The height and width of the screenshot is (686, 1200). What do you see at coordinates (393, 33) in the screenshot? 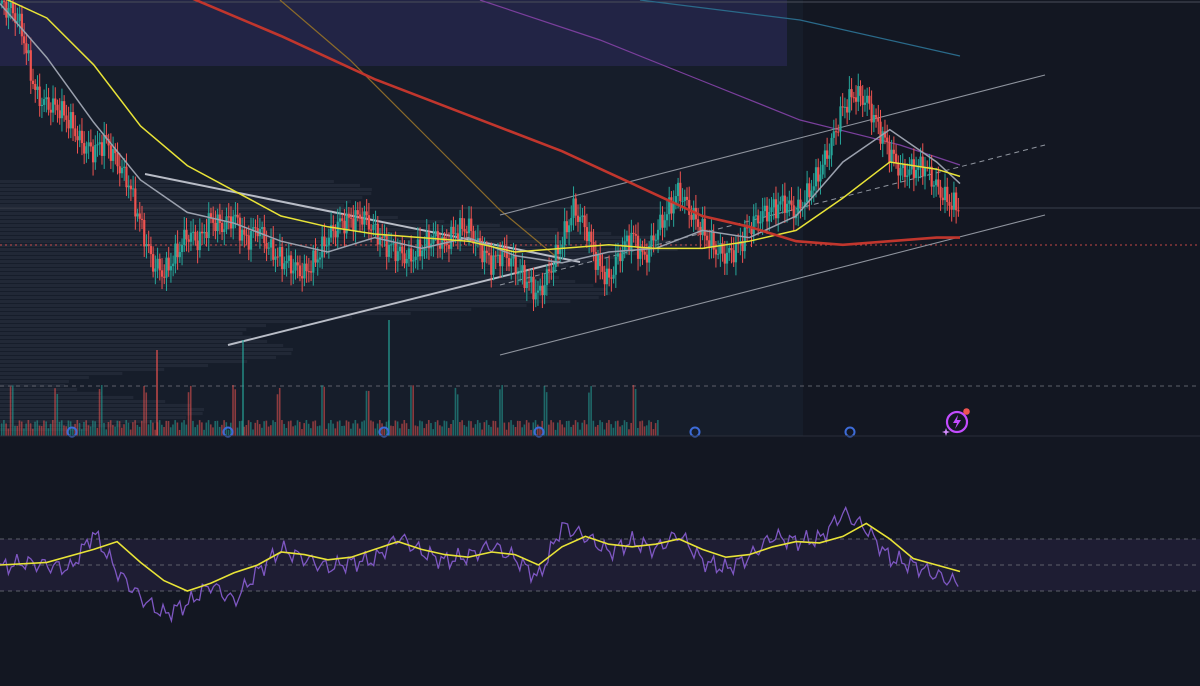
I see `top-range-box` at bounding box center [393, 33].